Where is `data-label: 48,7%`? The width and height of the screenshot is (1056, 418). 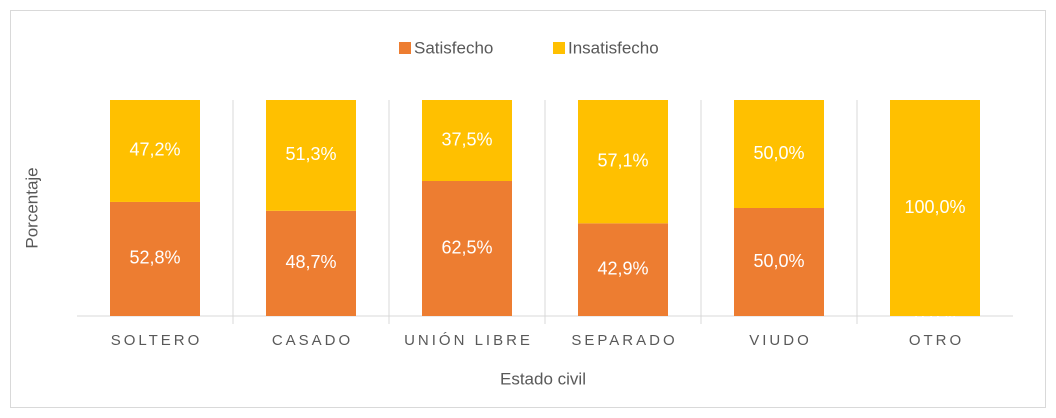 data-label: 48,7% is located at coordinates (310, 262).